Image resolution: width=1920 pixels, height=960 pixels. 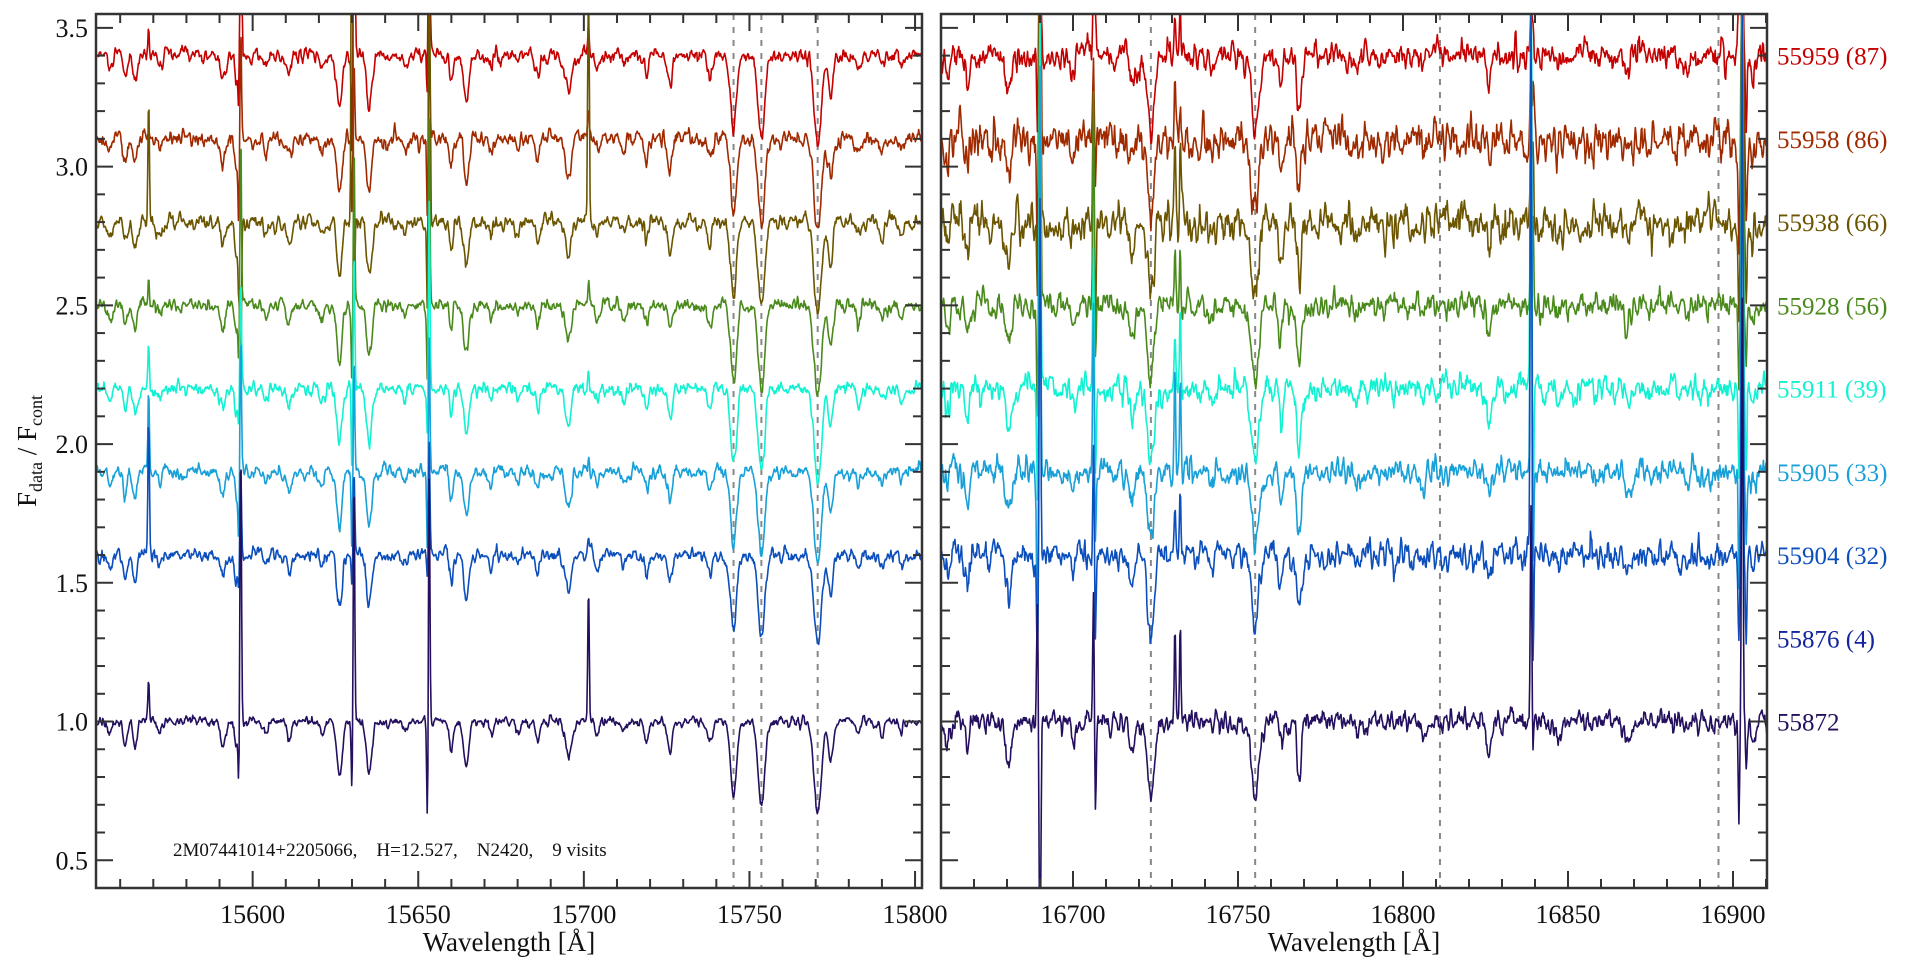 I want to click on visit-label: 55904 (32), so click(x=1832, y=556).